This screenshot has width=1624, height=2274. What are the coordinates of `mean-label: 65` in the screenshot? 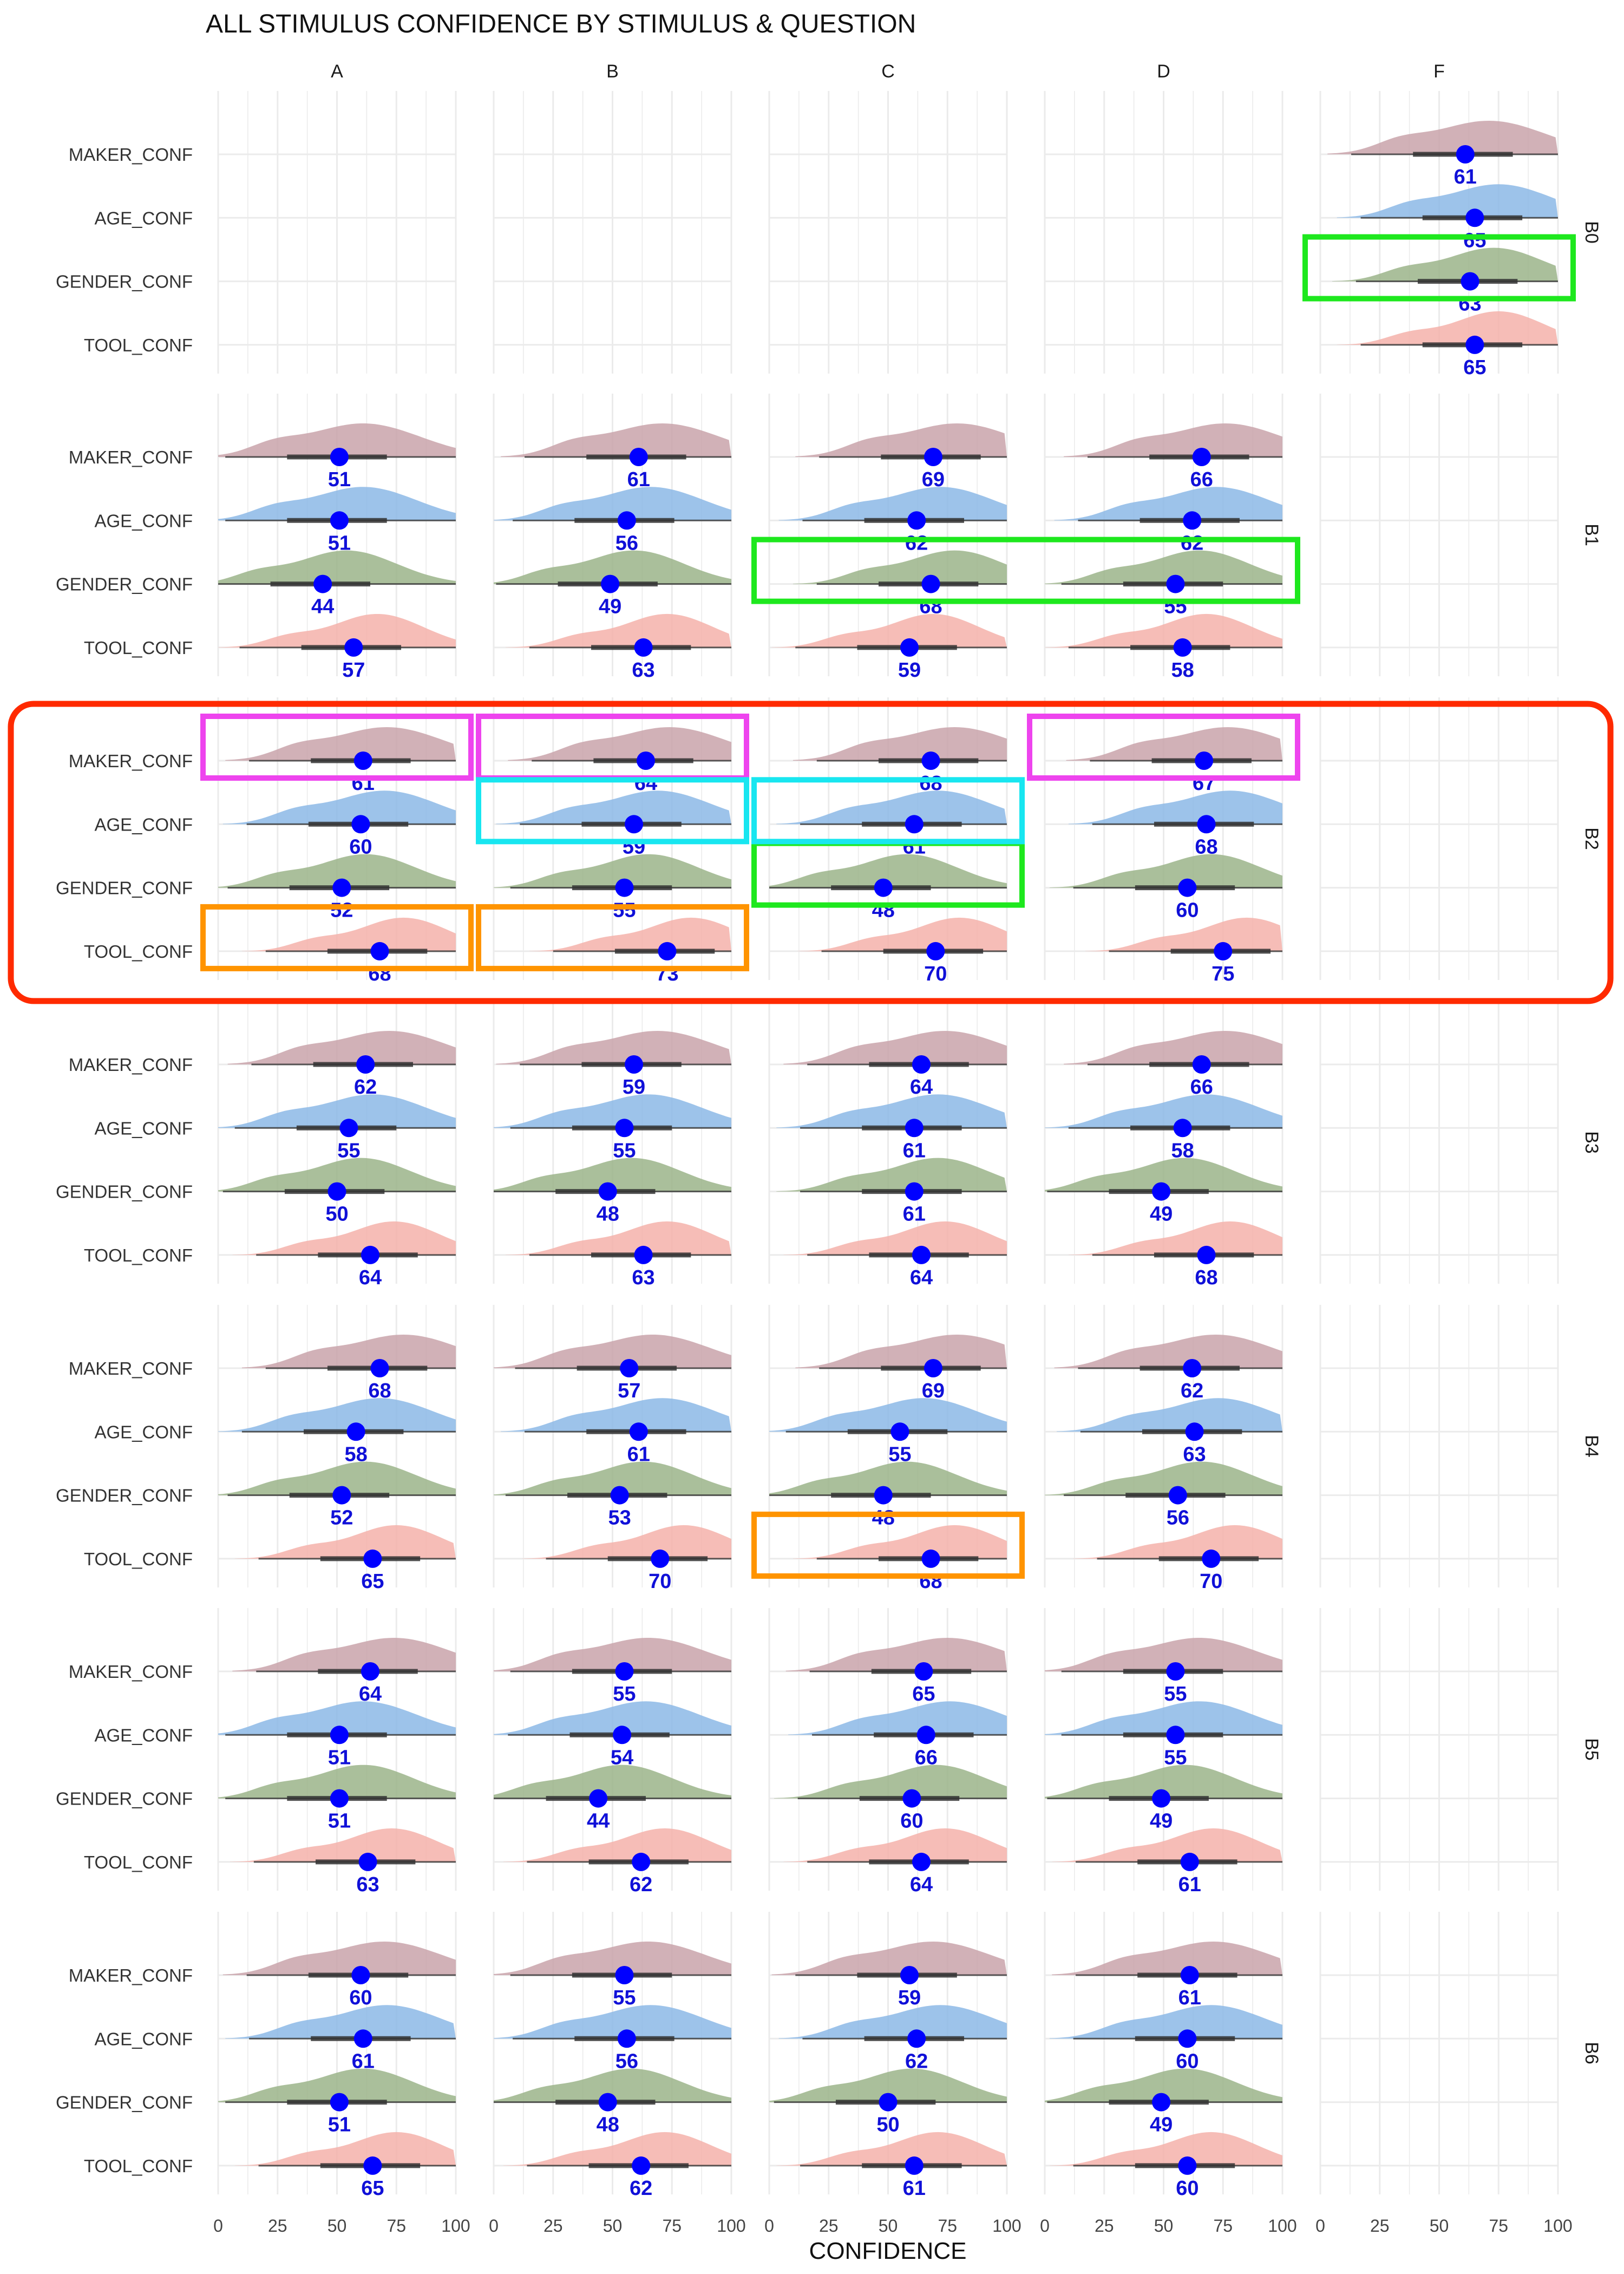 It's located at (923, 1695).